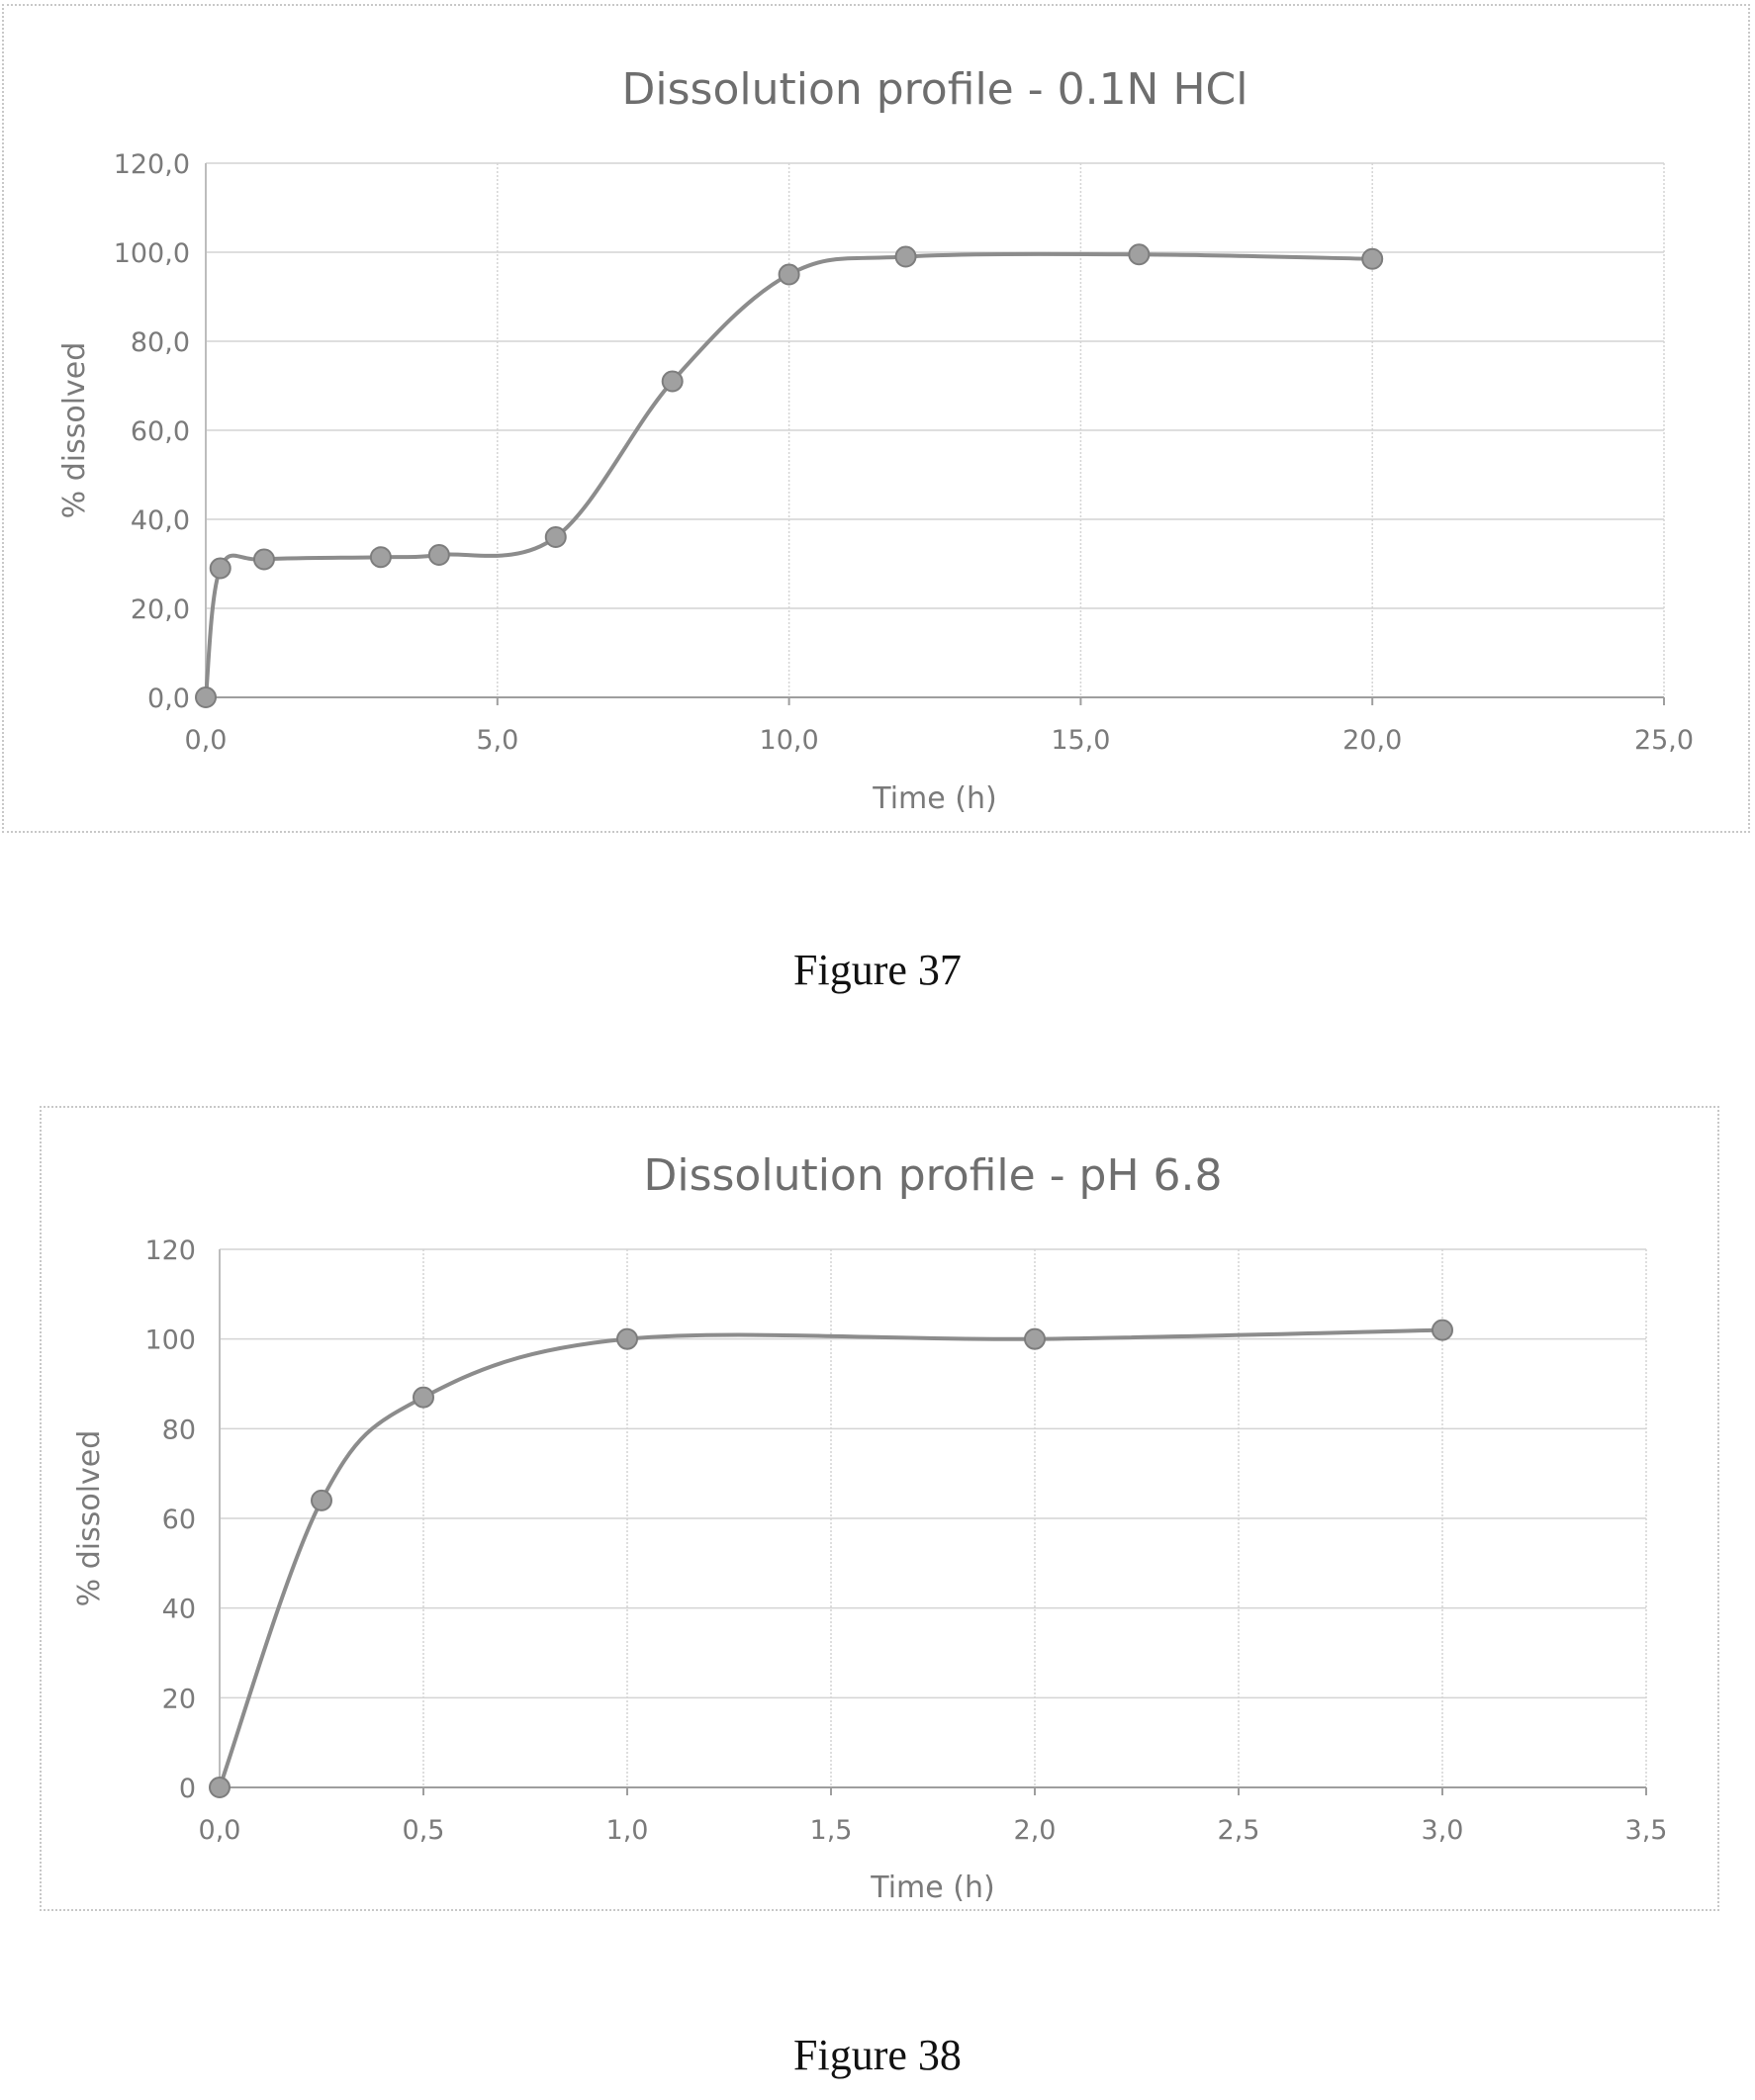 The width and height of the screenshot is (1755, 2100). Describe the element at coordinates (497, 741) in the screenshot. I see `x-tick-label: 5,0` at that location.